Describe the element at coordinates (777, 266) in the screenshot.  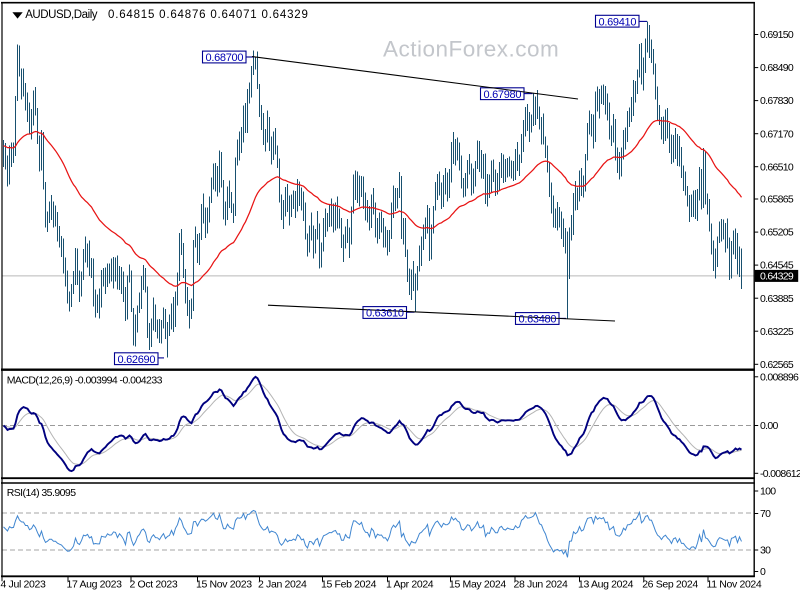
I see `svg-text: 0.64545` at that location.